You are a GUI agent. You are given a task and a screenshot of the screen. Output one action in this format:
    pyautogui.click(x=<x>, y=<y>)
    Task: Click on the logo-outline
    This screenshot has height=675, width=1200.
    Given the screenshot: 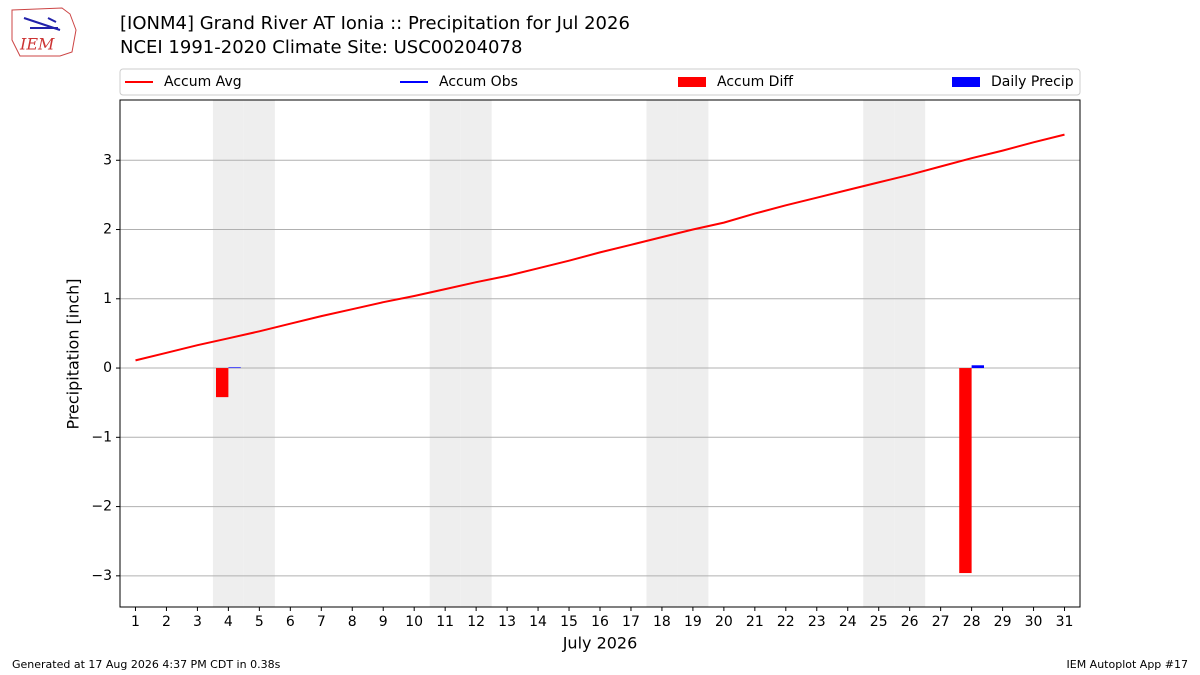 What is the action you would take?
    pyautogui.click(x=44, y=32)
    